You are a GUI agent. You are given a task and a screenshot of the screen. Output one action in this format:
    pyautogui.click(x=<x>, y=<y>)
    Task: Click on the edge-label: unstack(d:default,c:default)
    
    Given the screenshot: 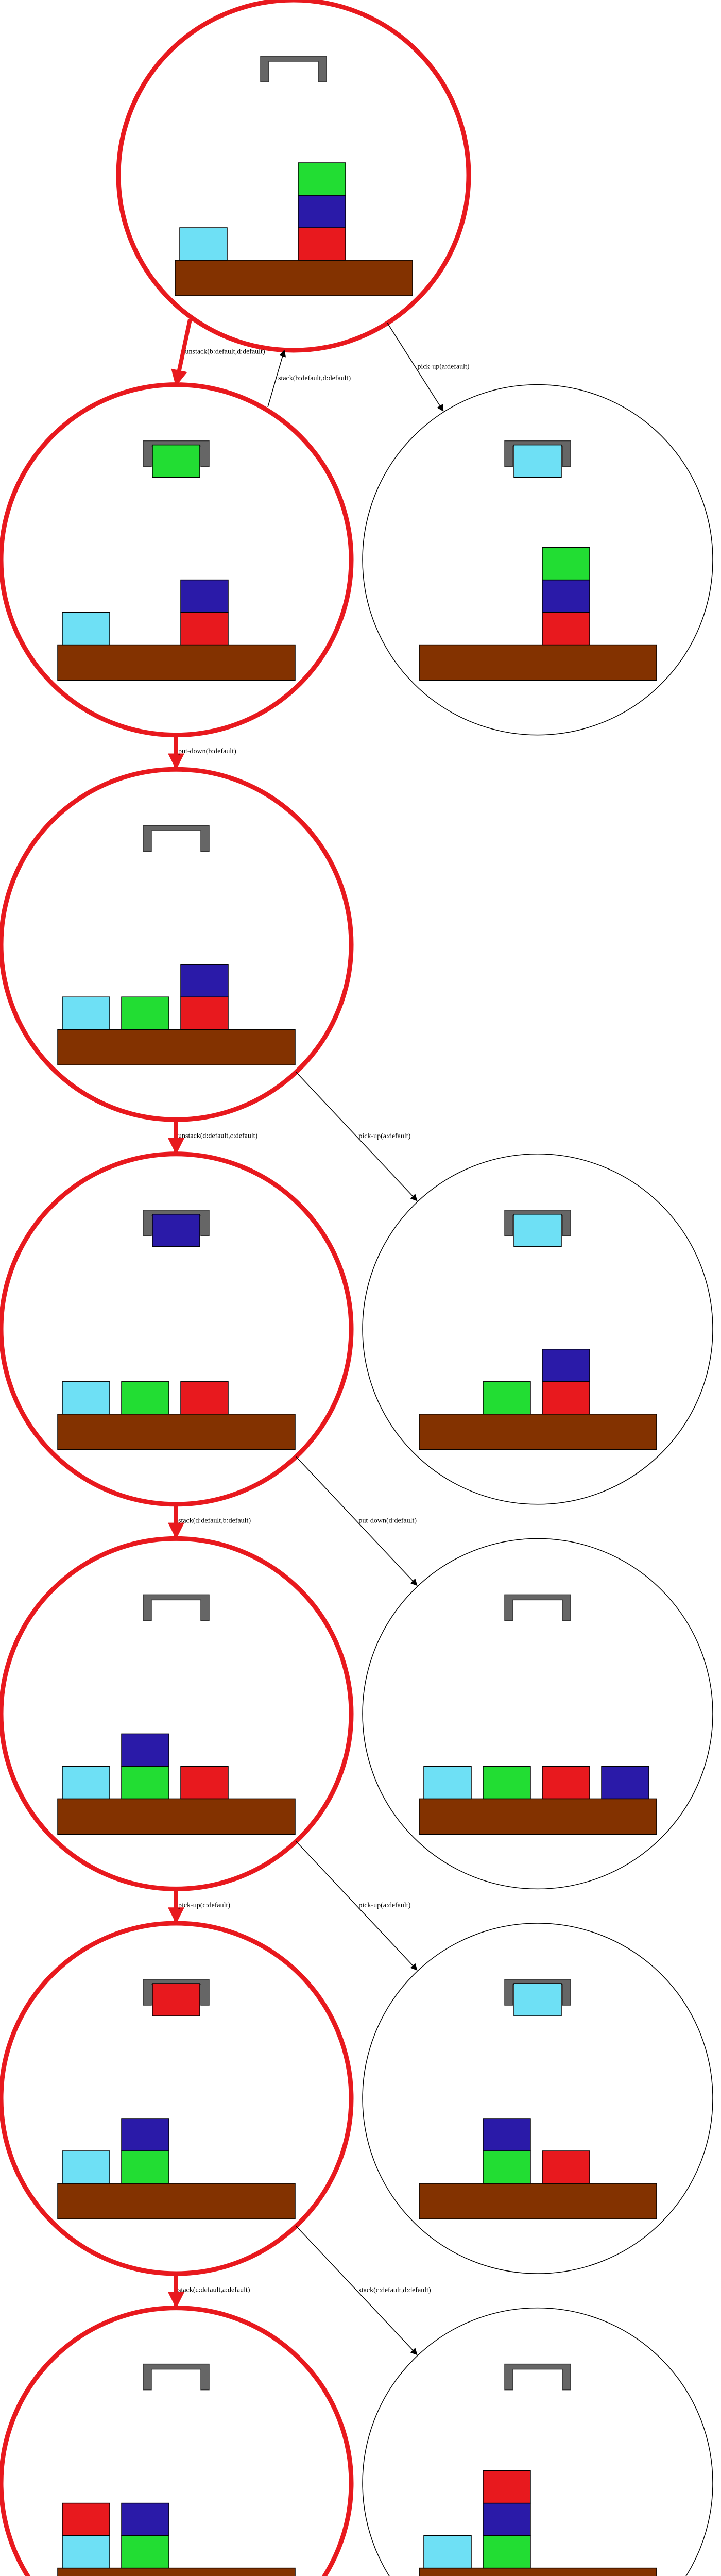 What is the action you would take?
    pyautogui.click(x=218, y=1136)
    